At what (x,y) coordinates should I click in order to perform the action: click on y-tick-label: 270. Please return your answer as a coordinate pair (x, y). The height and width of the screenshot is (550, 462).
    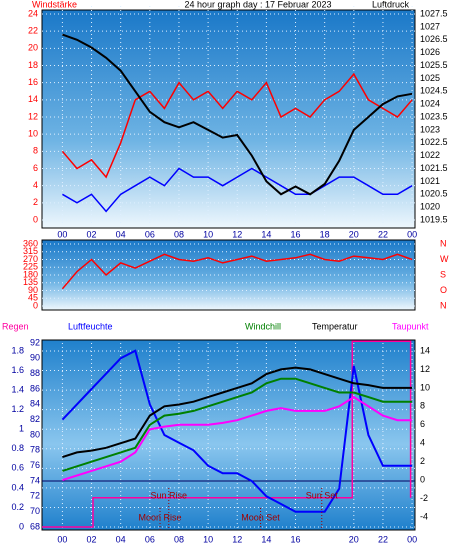
    Looking at the image, I should click on (30, 259).